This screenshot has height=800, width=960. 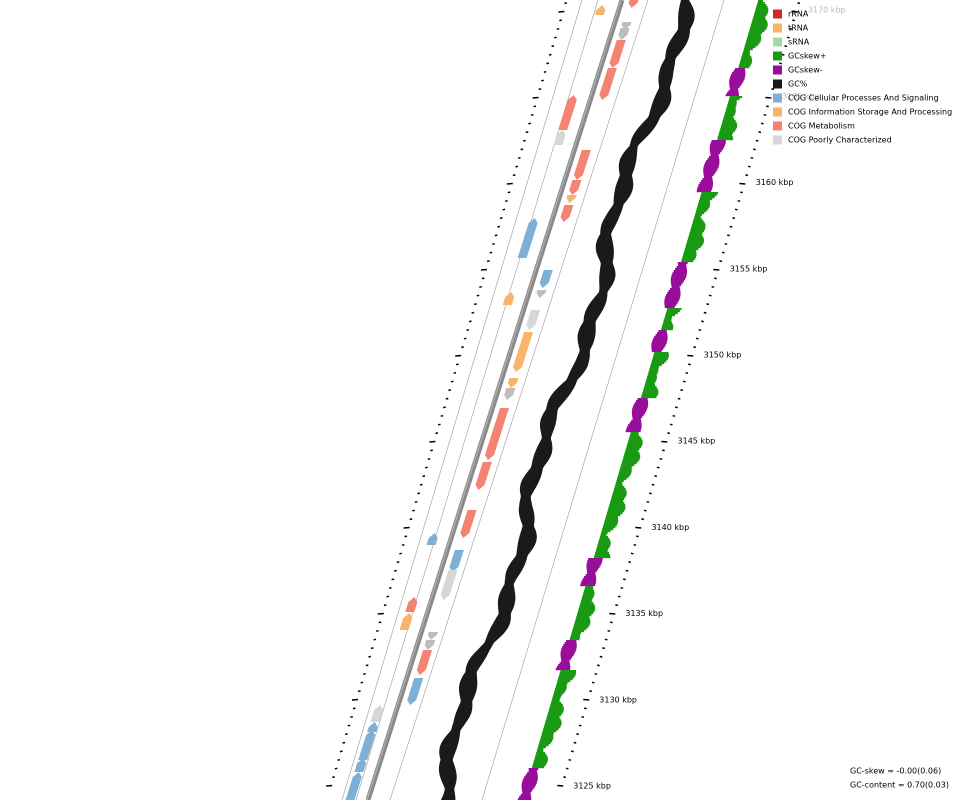 What do you see at coordinates (723, 355) in the screenshot?
I see `axis-label: 3150 kbp` at bounding box center [723, 355].